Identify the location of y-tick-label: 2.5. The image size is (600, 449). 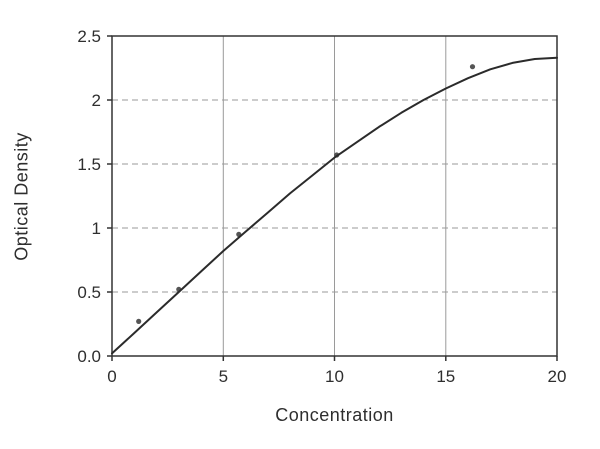
(89, 36).